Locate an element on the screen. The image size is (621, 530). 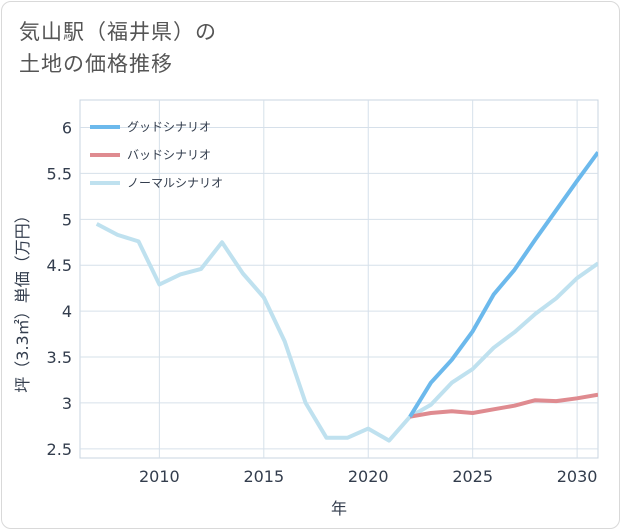
y-axis-title: 坪（3.3㎡）単価（万円） is located at coordinates (22, 299).